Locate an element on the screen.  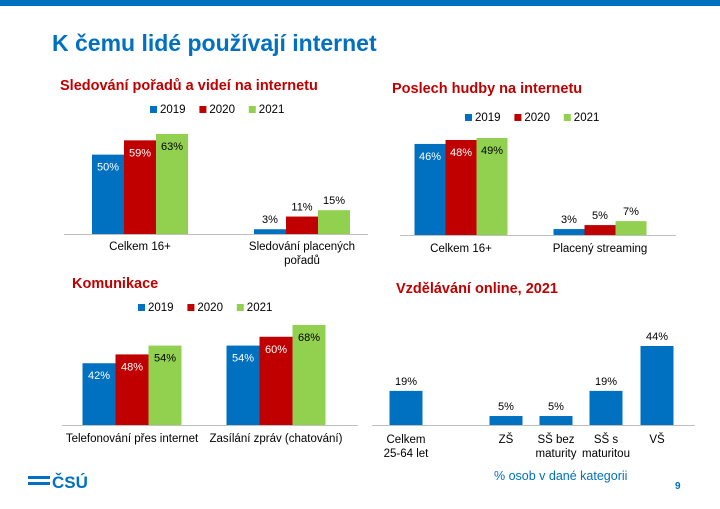
data-label: 42% is located at coordinates (99, 376).